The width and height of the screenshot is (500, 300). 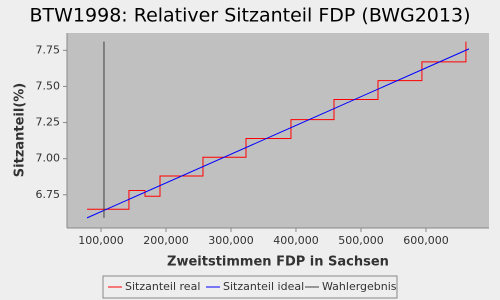 I want to click on y-tick-label: 6.75, so click(x=48, y=194).